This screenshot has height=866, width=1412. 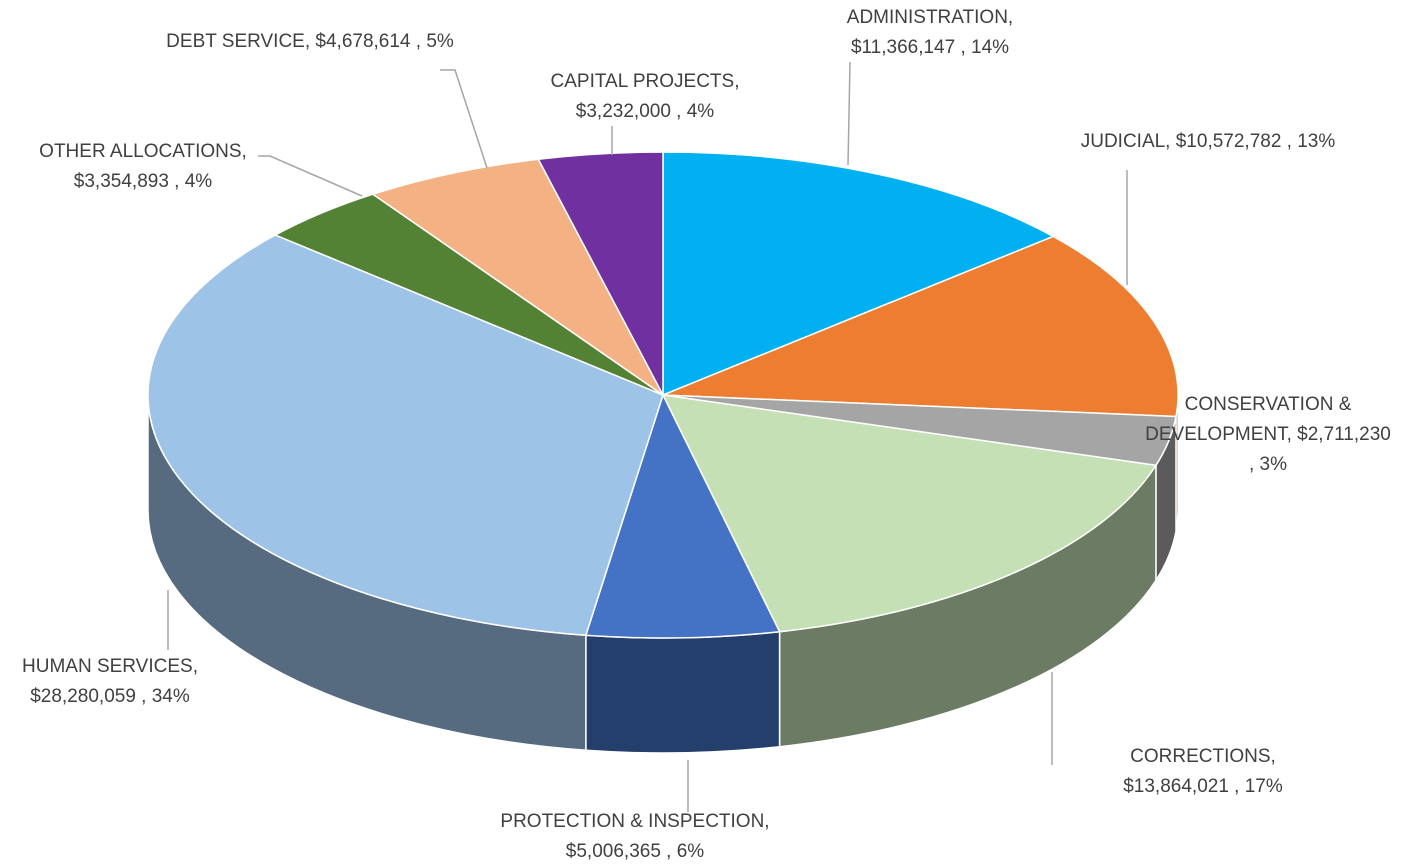 What do you see at coordinates (683, 692) in the screenshot?
I see `pie-side` at bounding box center [683, 692].